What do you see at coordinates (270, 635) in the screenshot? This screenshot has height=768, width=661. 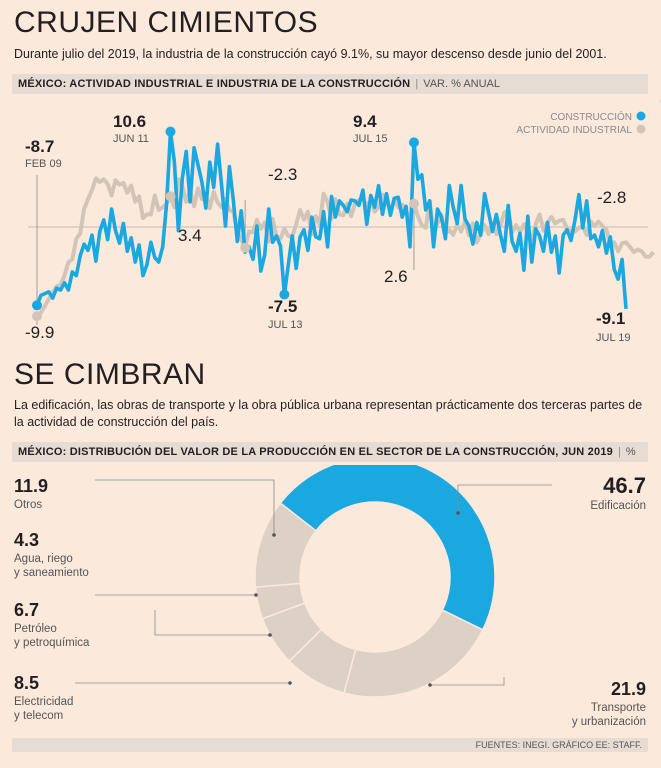 I see `leader-dot-petroleo` at bounding box center [270, 635].